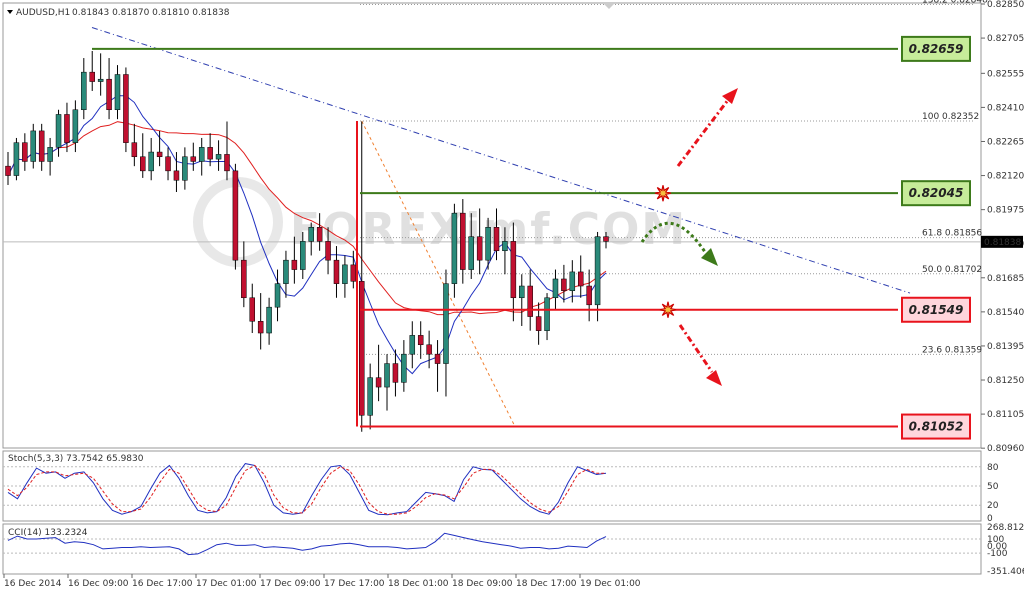  I want to click on price-tick-label: 0.81540, so click(1005, 313).